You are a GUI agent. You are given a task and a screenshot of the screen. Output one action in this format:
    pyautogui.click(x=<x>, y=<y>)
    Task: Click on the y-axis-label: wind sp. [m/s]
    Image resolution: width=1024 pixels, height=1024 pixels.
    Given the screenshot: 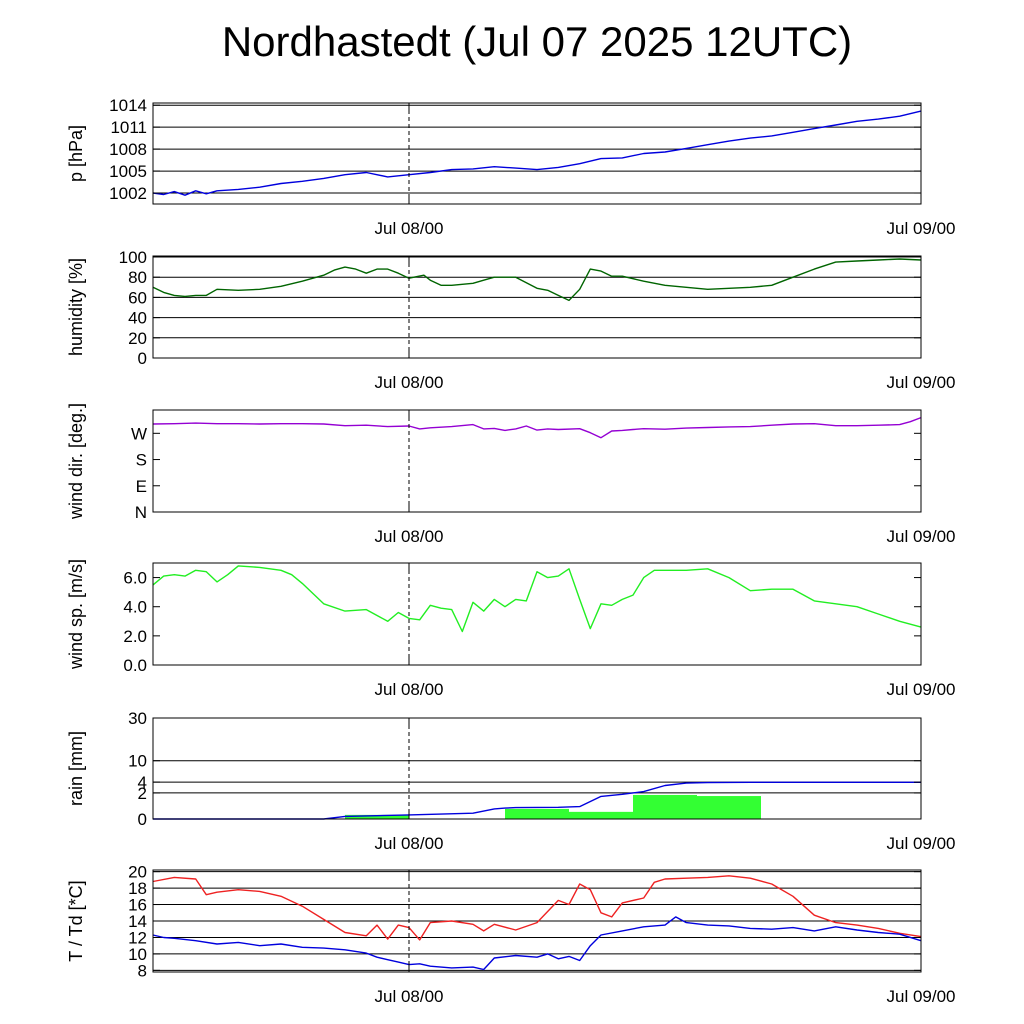 What is the action you would take?
    pyautogui.click(x=76, y=614)
    